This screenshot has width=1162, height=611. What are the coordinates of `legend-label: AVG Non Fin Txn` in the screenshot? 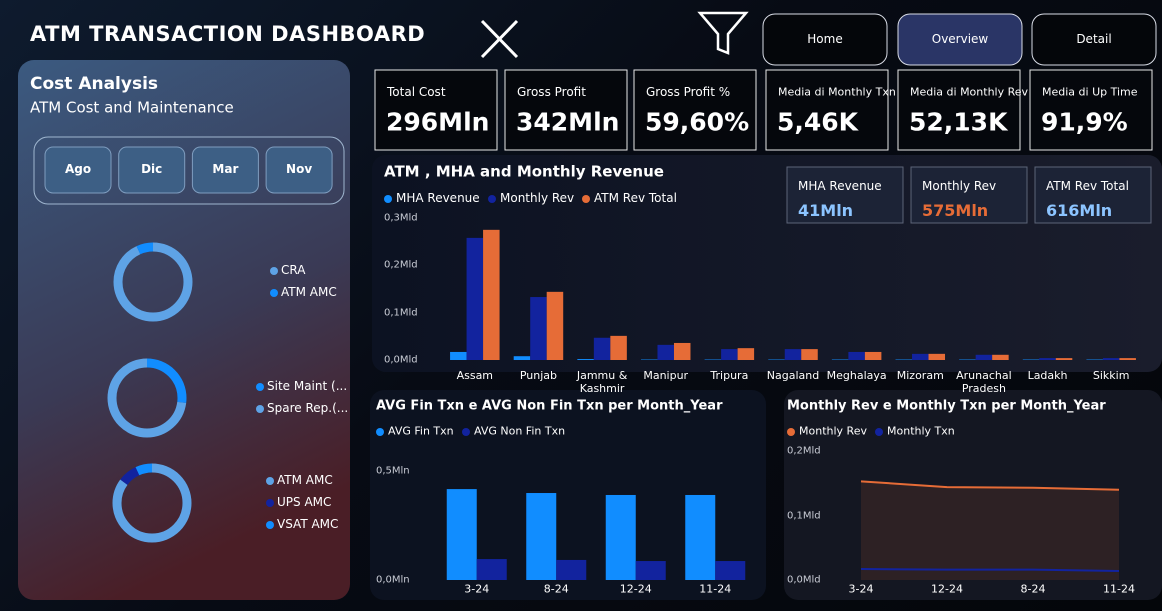 It's located at (520, 431).